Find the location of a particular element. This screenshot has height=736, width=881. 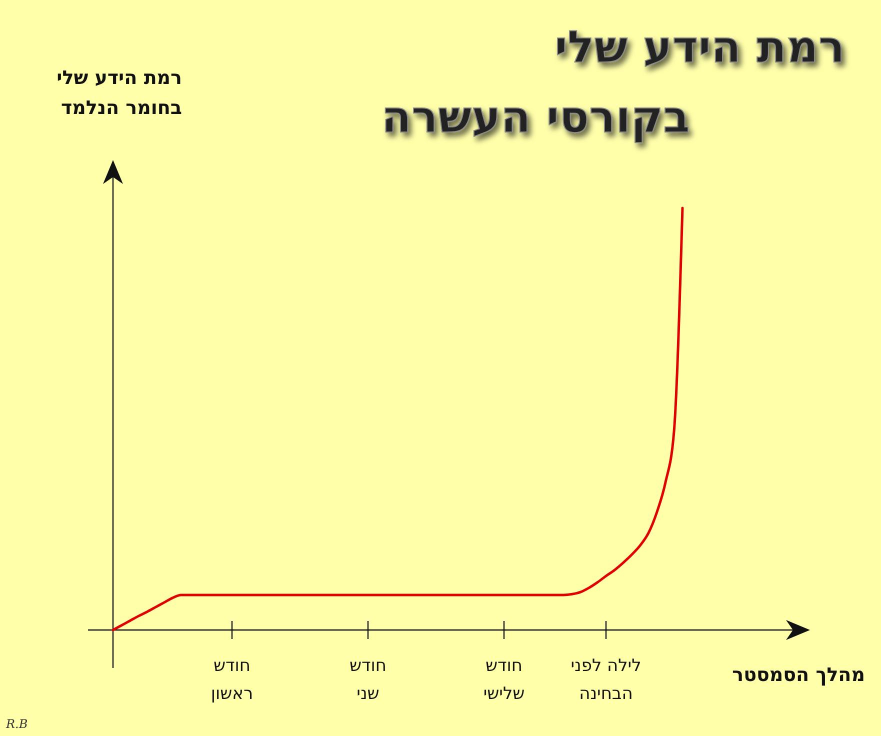

x-tick-label: לילה לפני הבחינה is located at coordinates (606, 680).